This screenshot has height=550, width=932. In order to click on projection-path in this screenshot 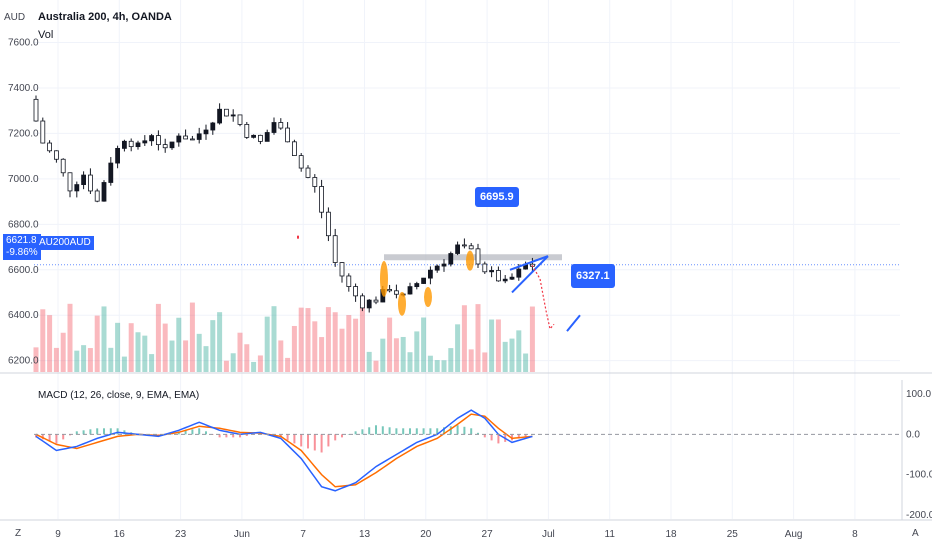, I will do `click(556, 298)`.